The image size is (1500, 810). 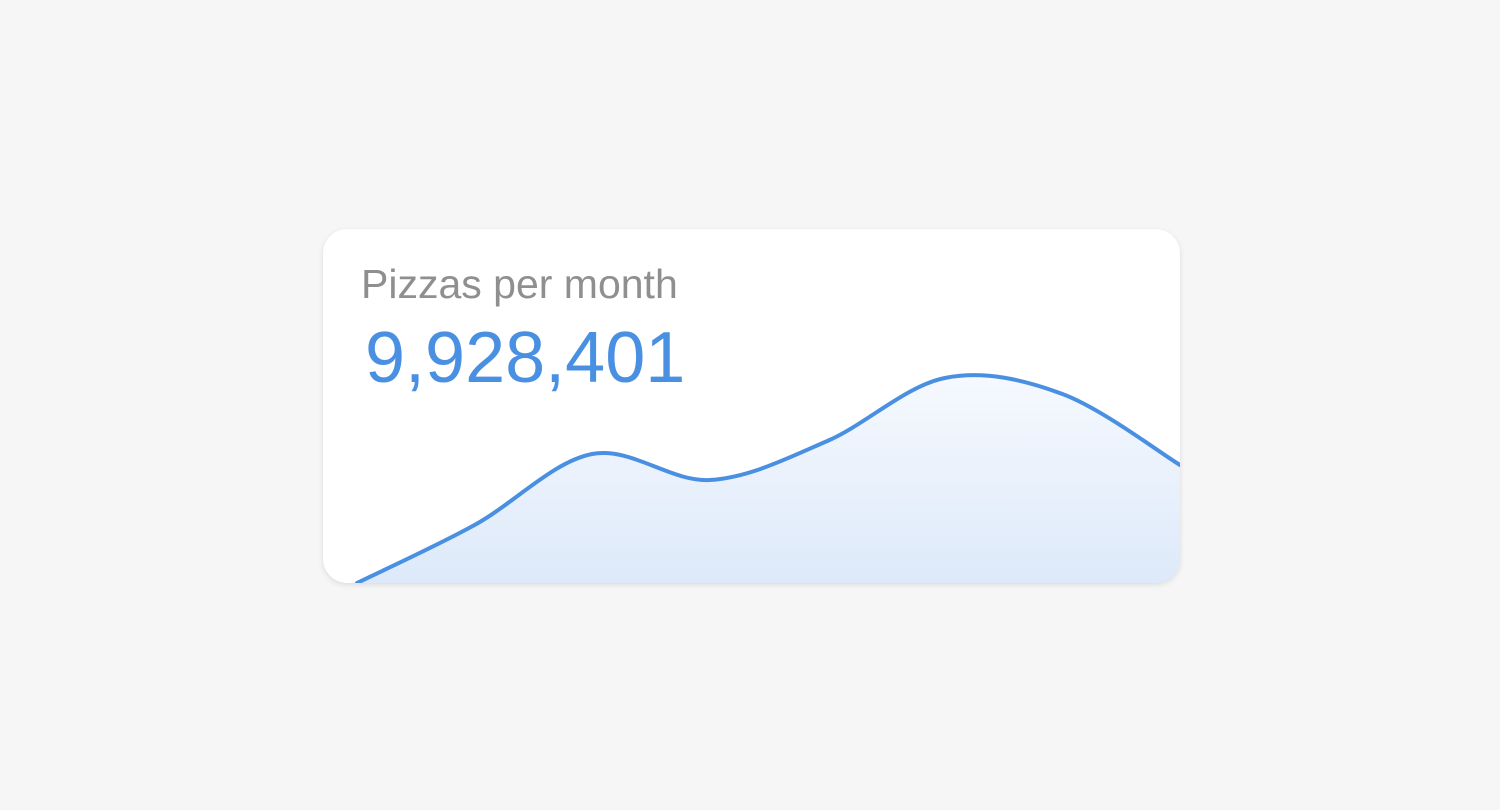 I want to click on card-title: Pizzas per month, so click(x=519, y=284).